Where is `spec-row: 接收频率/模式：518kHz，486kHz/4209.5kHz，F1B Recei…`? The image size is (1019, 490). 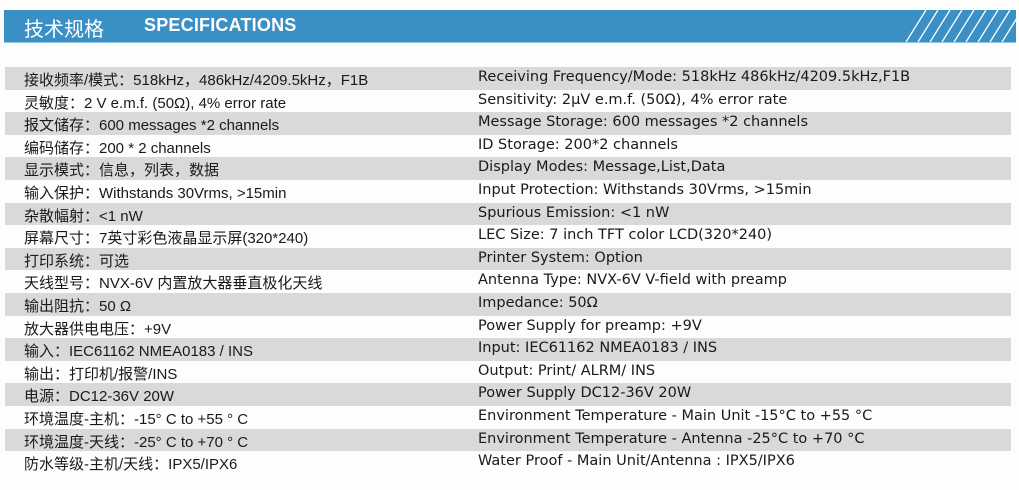
spec-row: 接收频率/模式：518kHz，486kHz/4209.5kHz，F1B Recei… is located at coordinates (508, 78).